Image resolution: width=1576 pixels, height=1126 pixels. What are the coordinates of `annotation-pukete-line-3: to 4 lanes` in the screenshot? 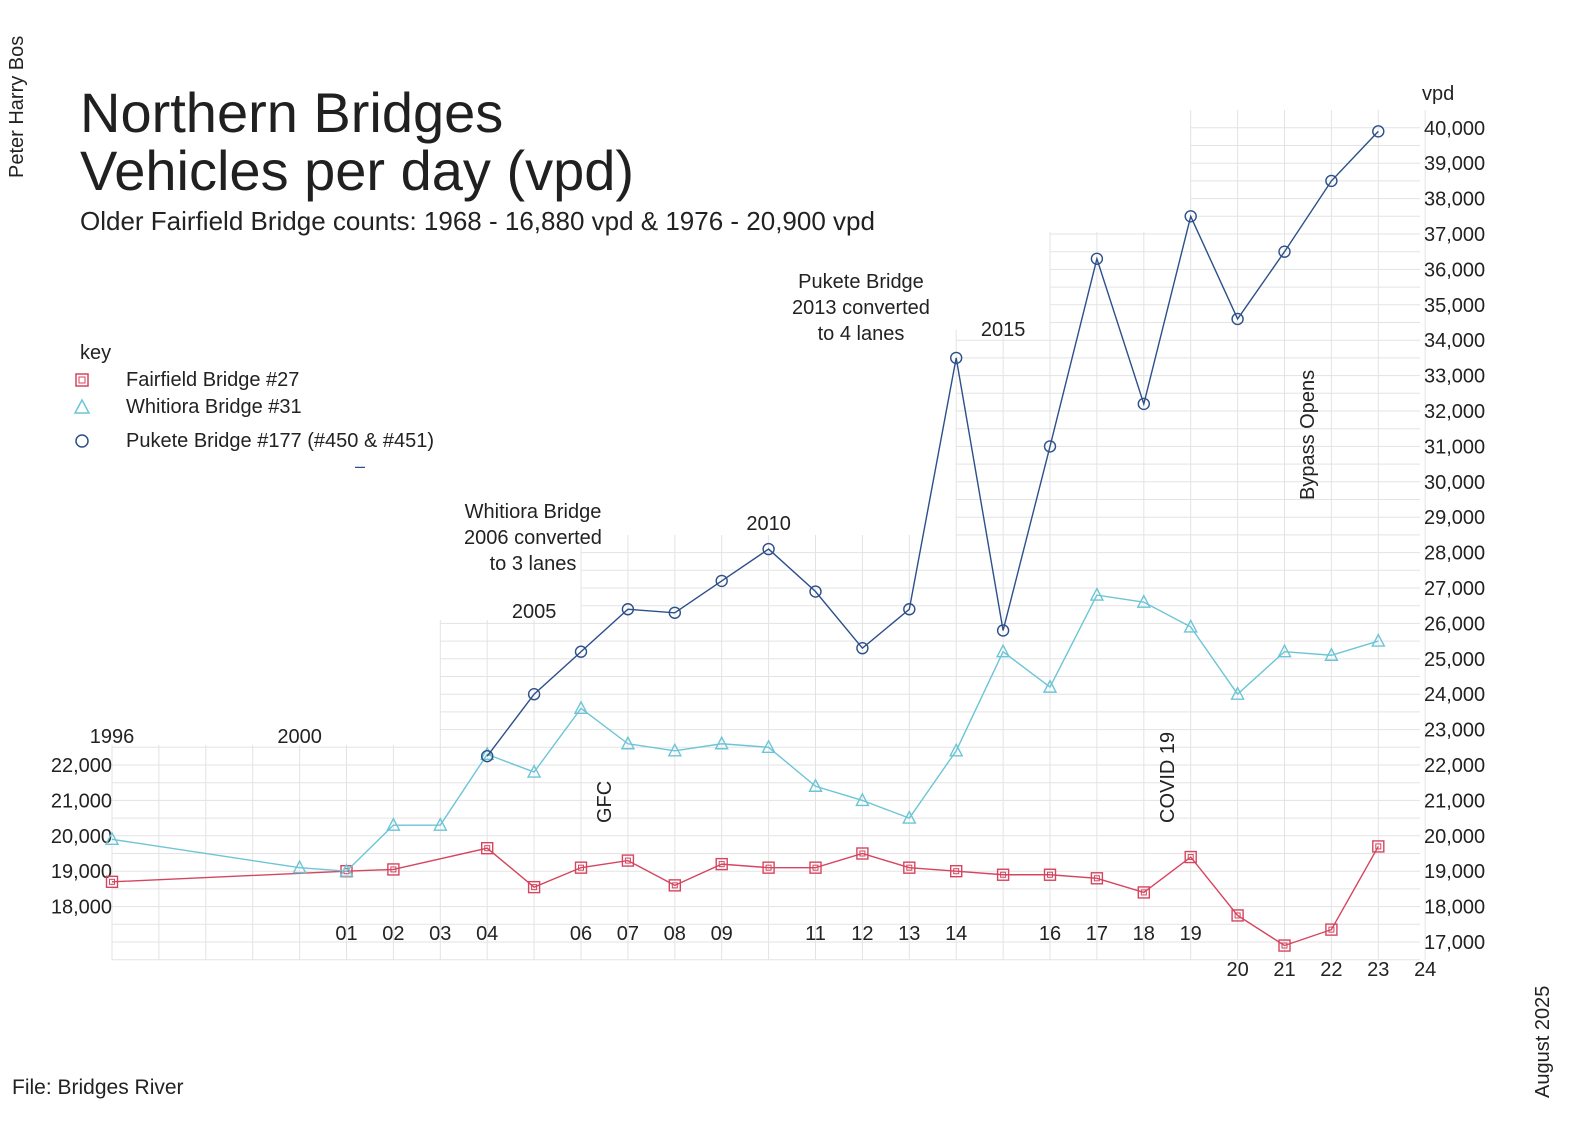 It's located at (861, 334).